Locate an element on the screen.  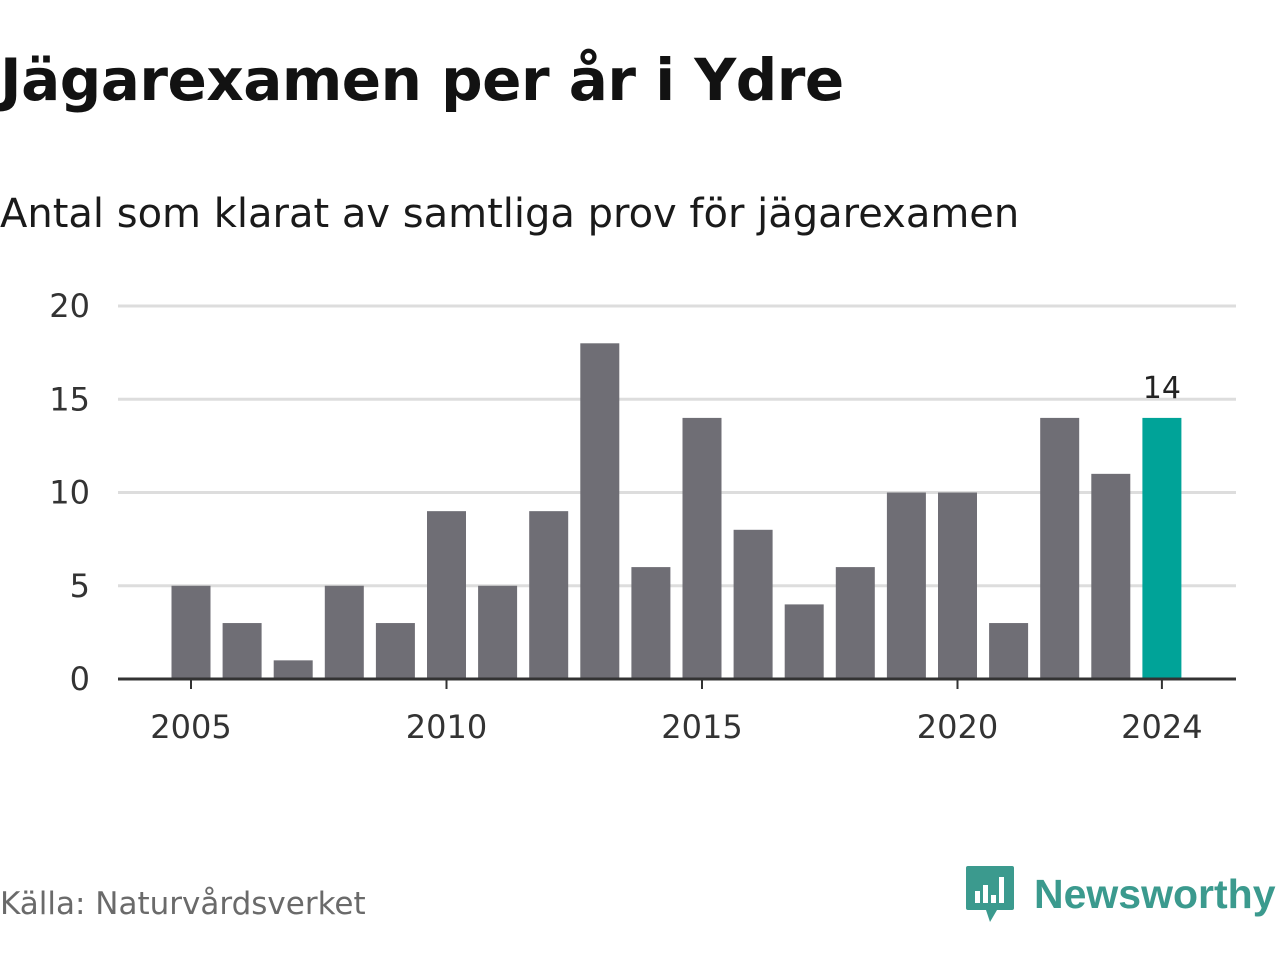
x-tick-label: 2015 is located at coordinates (701, 727).